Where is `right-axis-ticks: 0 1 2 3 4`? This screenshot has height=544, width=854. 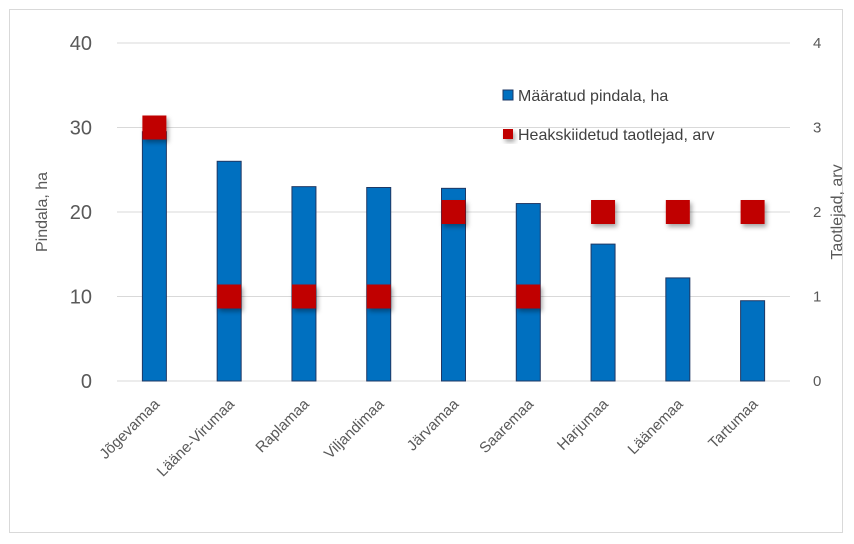 right-axis-ticks: 0 1 2 3 4 is located at coordinates (817, 212).